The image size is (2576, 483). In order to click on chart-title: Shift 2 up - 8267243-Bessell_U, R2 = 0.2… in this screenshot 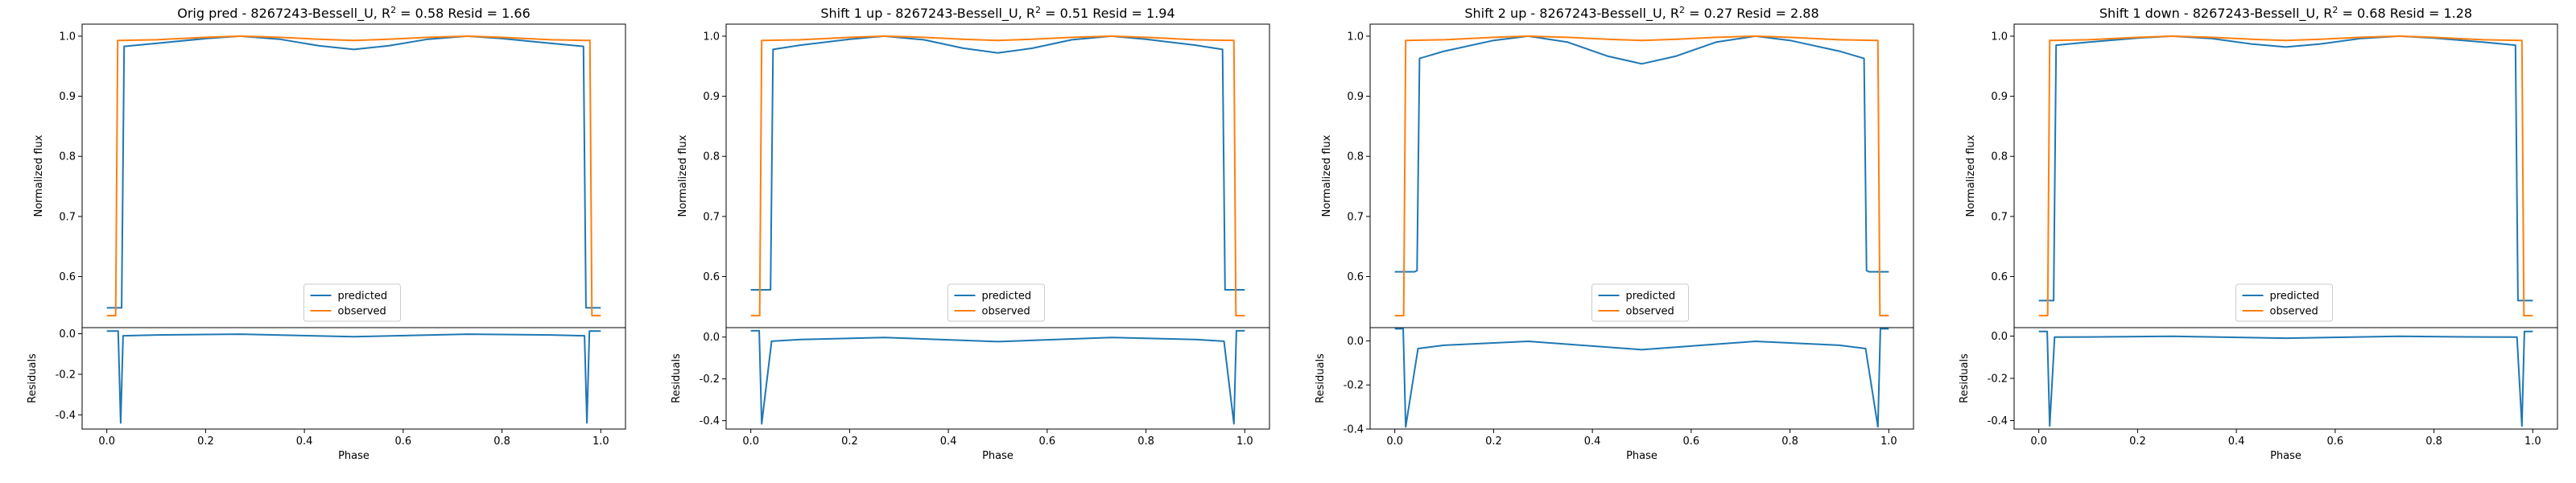, I will do `click(1641, 14)`.